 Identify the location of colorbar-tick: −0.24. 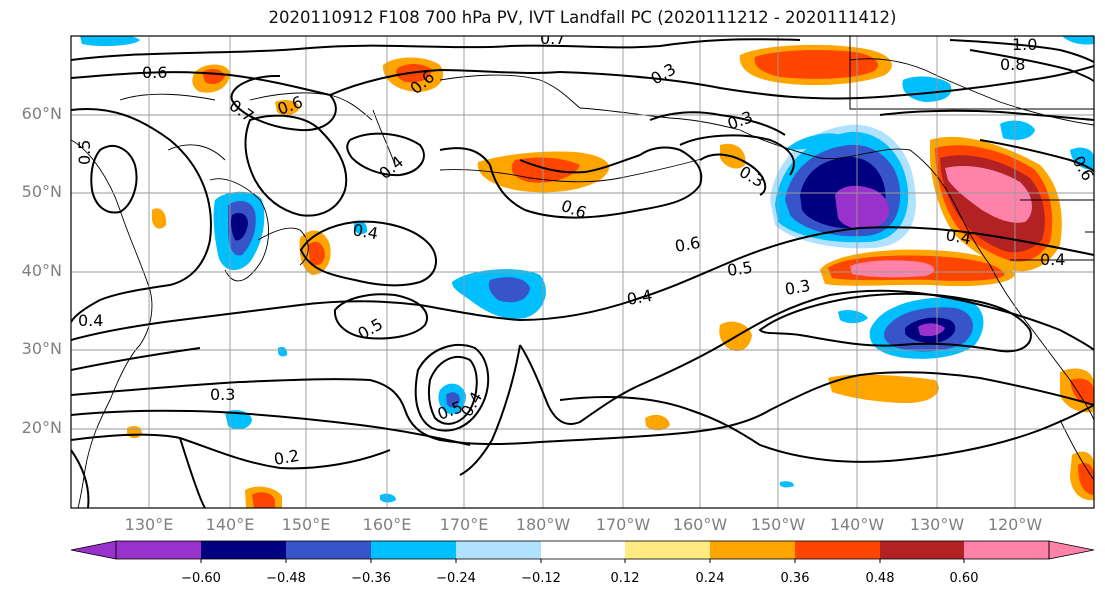
(456, 578).